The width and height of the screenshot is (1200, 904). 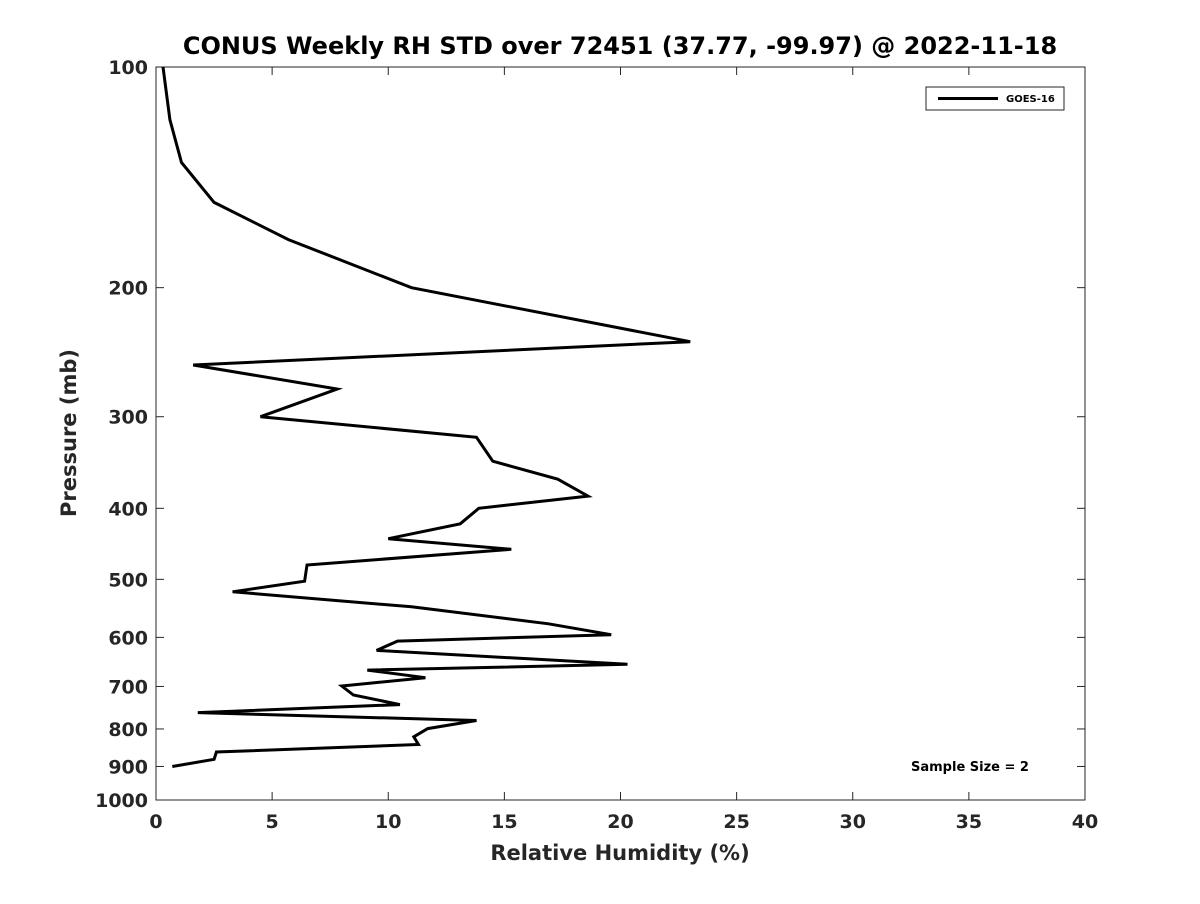 What do you see at coordinates (995, 98) in the screenshot?
I see `legend: GOES-16` at bounding box center [995, 98].